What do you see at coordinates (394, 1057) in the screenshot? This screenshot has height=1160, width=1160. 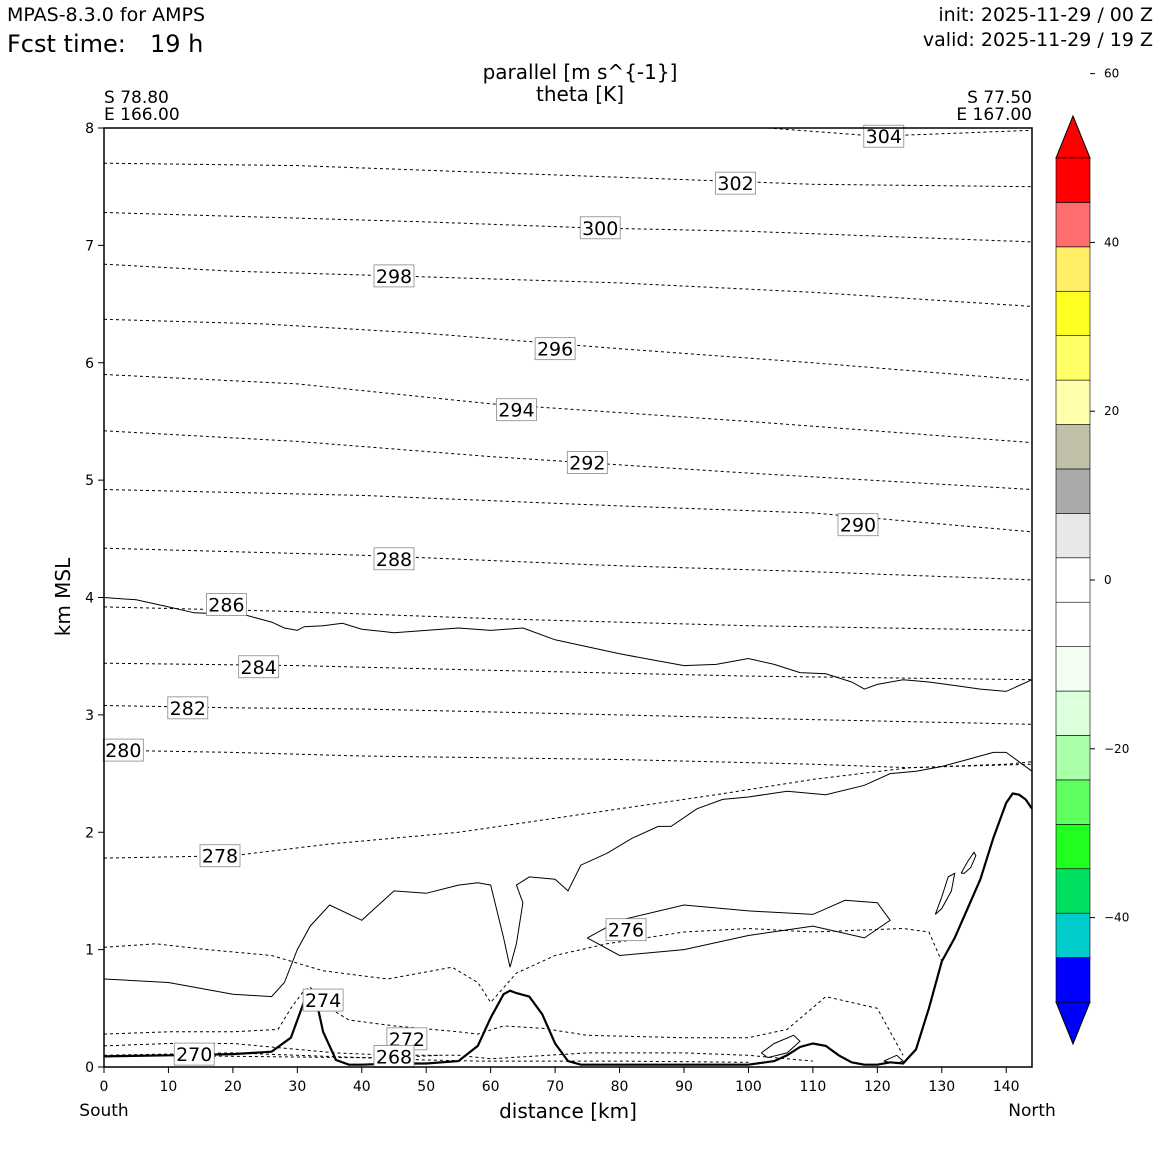 I see `contour-label-268: 268` at bounding box center [394, 1057].